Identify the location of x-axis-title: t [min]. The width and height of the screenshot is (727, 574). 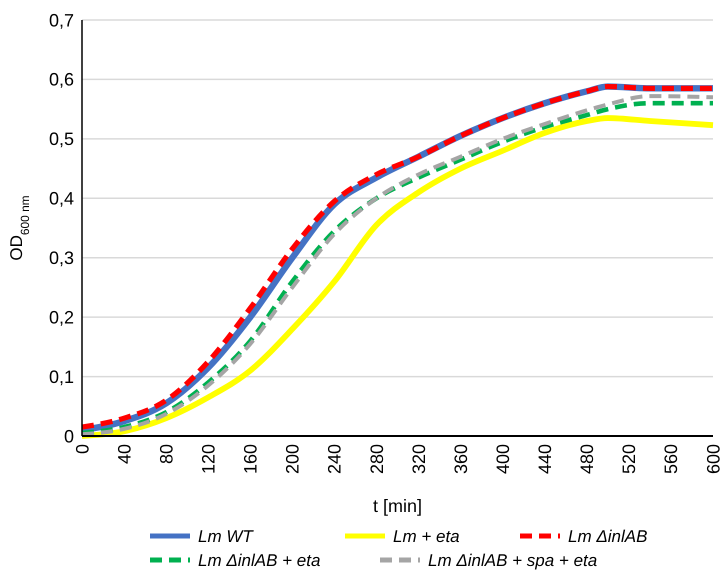
(397, 506).